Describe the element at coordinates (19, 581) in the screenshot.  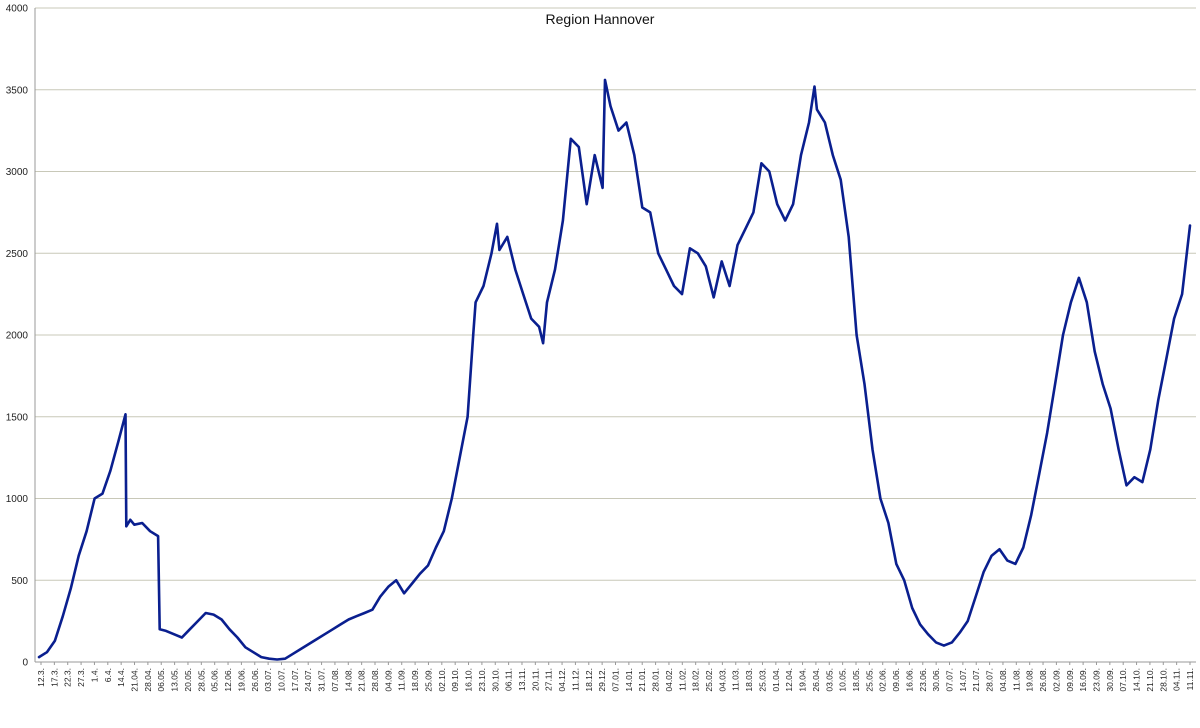
I see `y-tick-label: 500` at that location.